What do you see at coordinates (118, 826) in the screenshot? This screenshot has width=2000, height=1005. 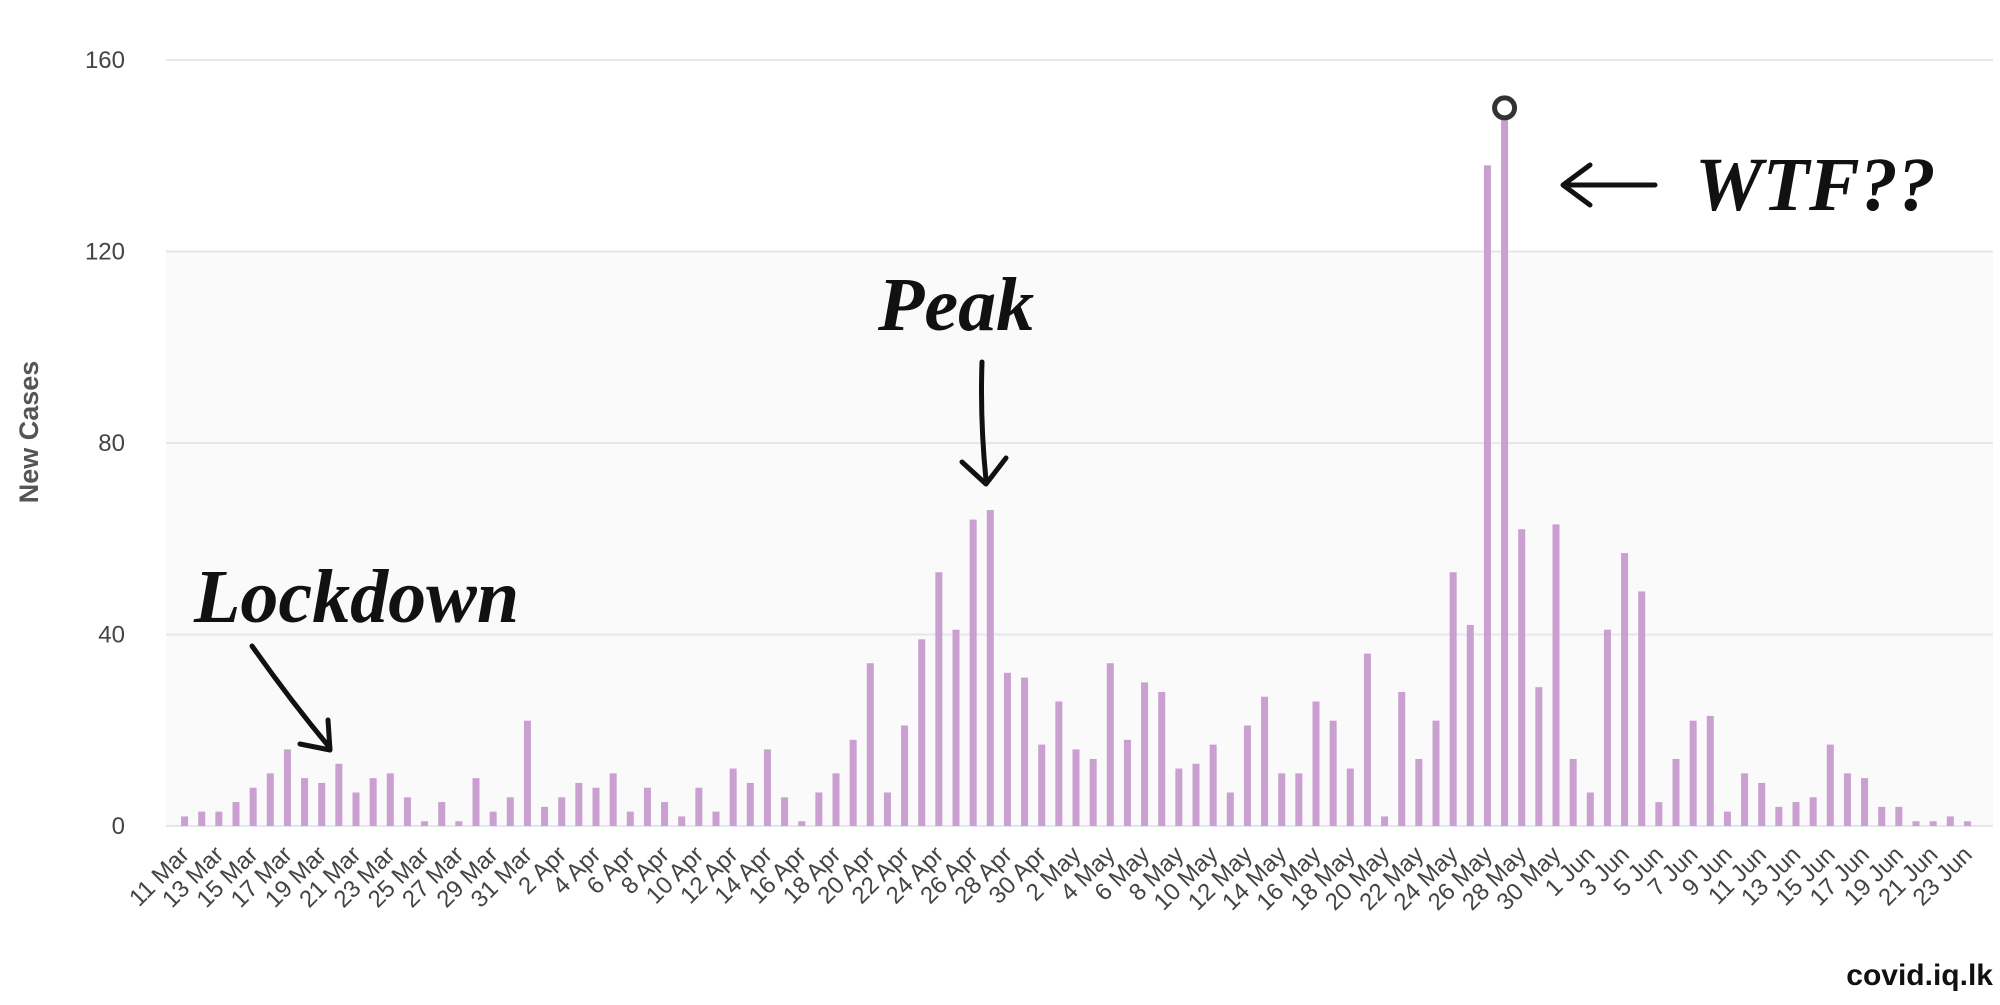 I see `y-tick-label: 0` at bounding box center [118, 826].